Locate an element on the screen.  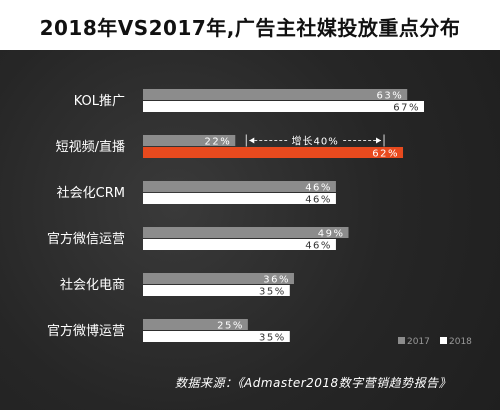
bar-value-label: 49% is located at coordinates (331, 234).